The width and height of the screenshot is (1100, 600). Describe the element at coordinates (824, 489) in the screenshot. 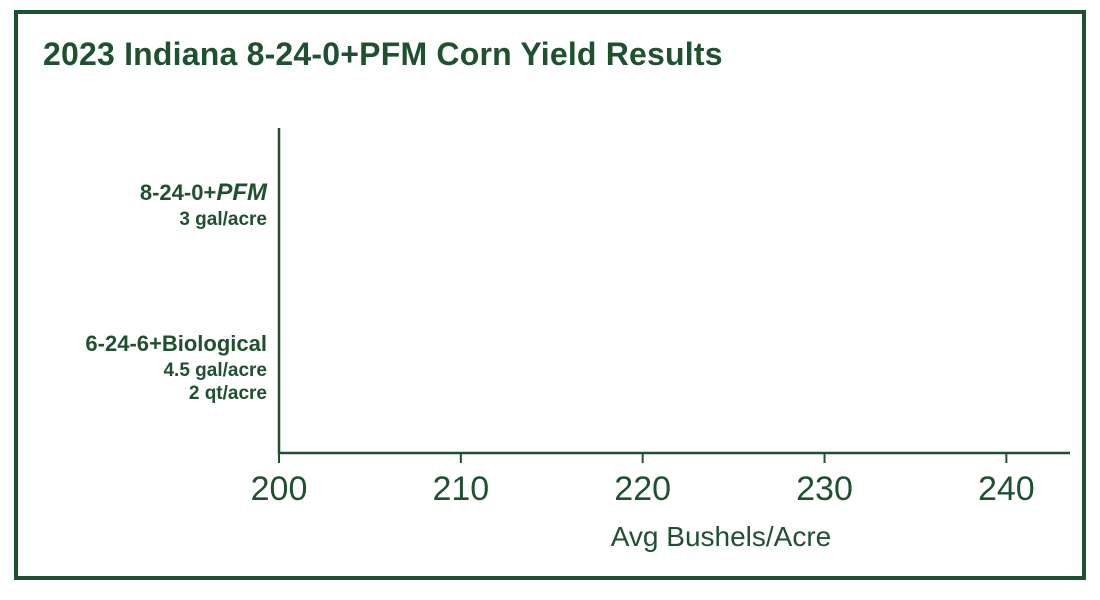

I see `x-tick-label: 230` at that location.